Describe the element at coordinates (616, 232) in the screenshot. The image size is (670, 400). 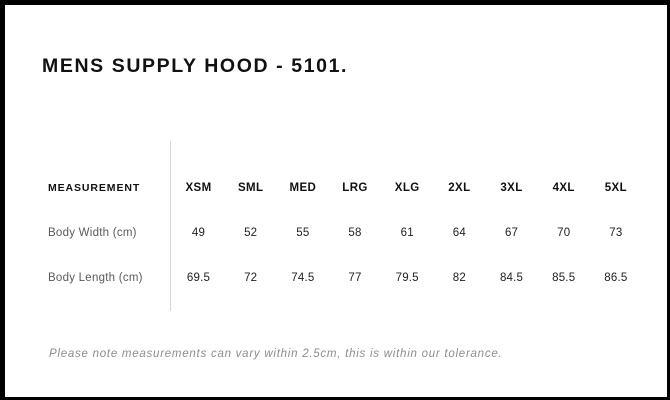
I see `cell-body-width-5xl: 73` at that location.